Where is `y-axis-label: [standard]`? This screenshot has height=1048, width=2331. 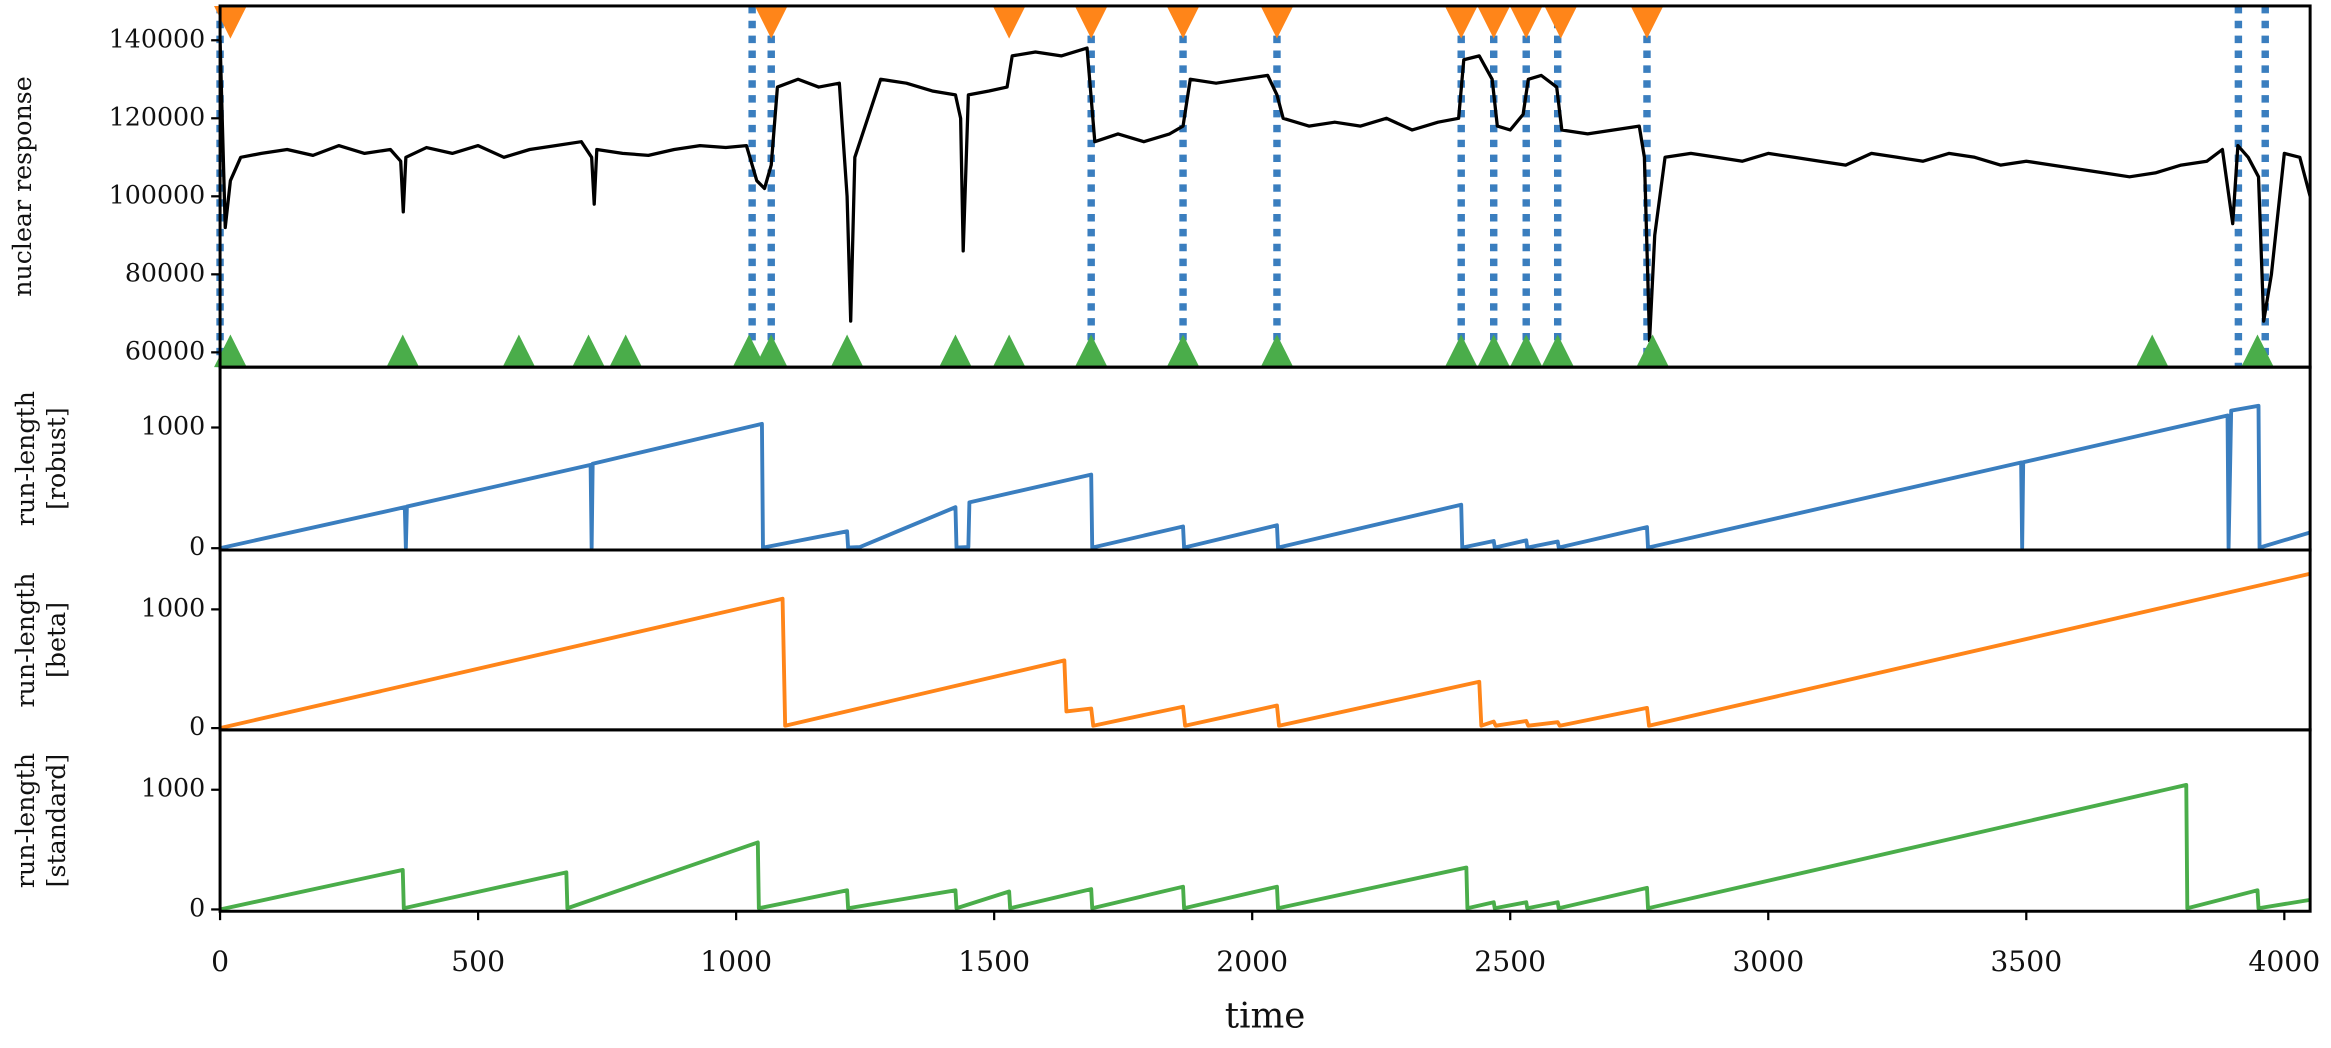 y-axis-label: [standard] is located at coordinates (56, 821).